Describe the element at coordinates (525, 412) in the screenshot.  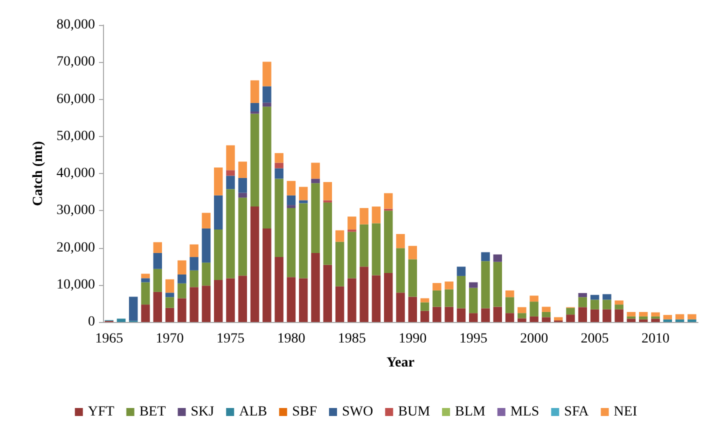
I see `legend-label: MLS` at that location.